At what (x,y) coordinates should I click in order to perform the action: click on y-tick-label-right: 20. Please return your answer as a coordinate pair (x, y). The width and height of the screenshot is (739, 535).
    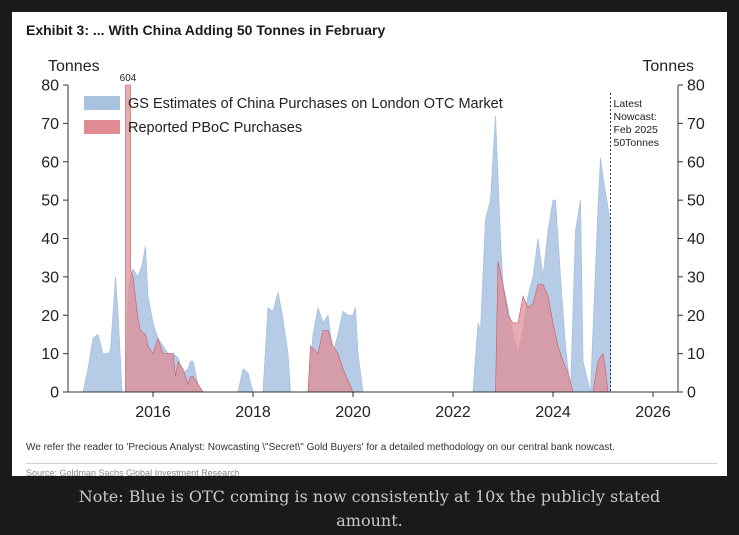
    Looking at the image, I should click on (696, 316).